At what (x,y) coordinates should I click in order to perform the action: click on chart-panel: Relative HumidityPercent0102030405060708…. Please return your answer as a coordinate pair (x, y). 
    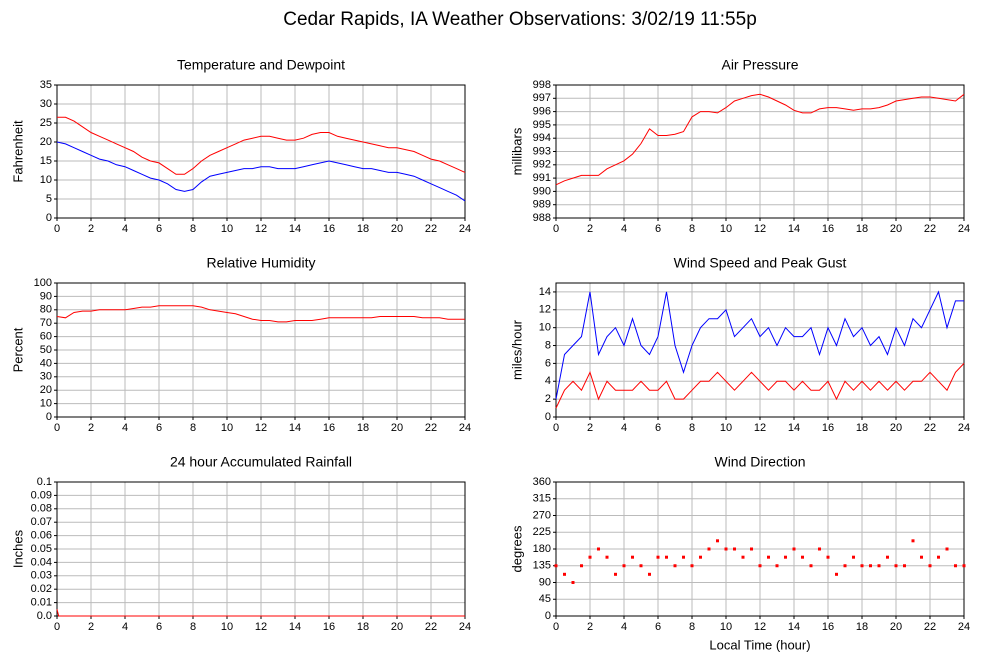
    Looking at the image, I should click on (240, 344).